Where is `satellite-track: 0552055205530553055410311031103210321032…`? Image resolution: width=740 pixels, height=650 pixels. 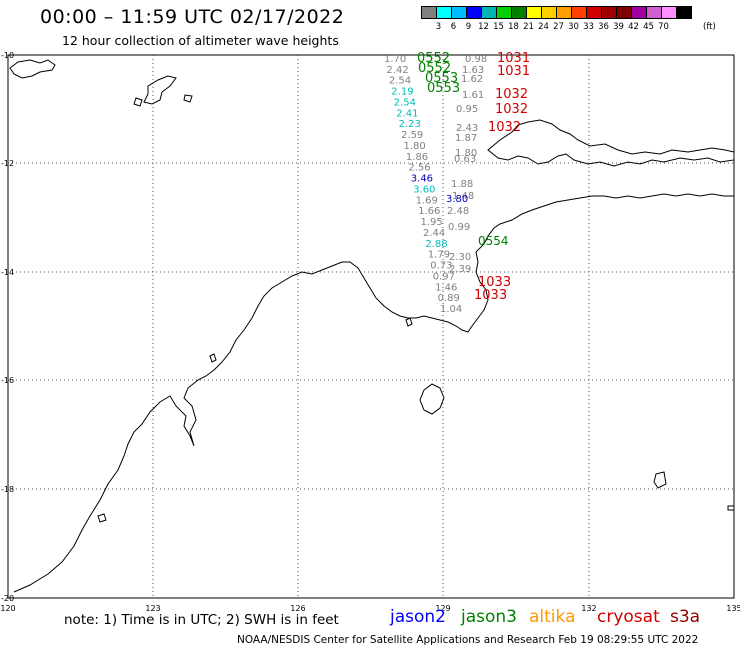
satellite-track: 0552055205530553055410311031103210321032… is located at coordinates (457, 183).